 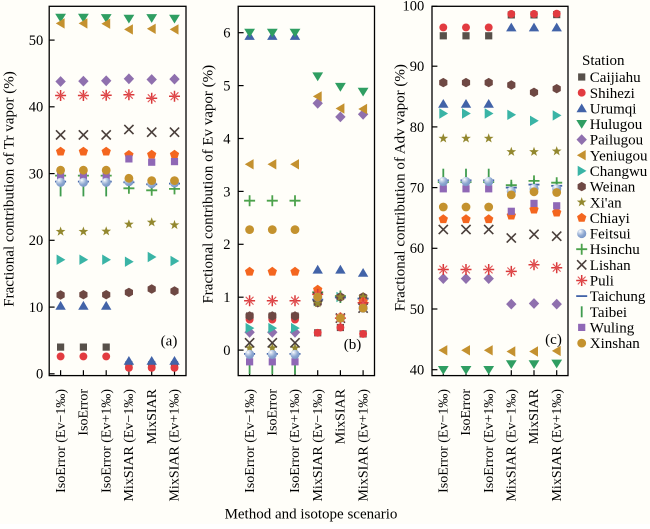 What do you see at coordinates (226, 245) in the screenshot?
I see `svg-text: 2` at bounding box center [226, 245].